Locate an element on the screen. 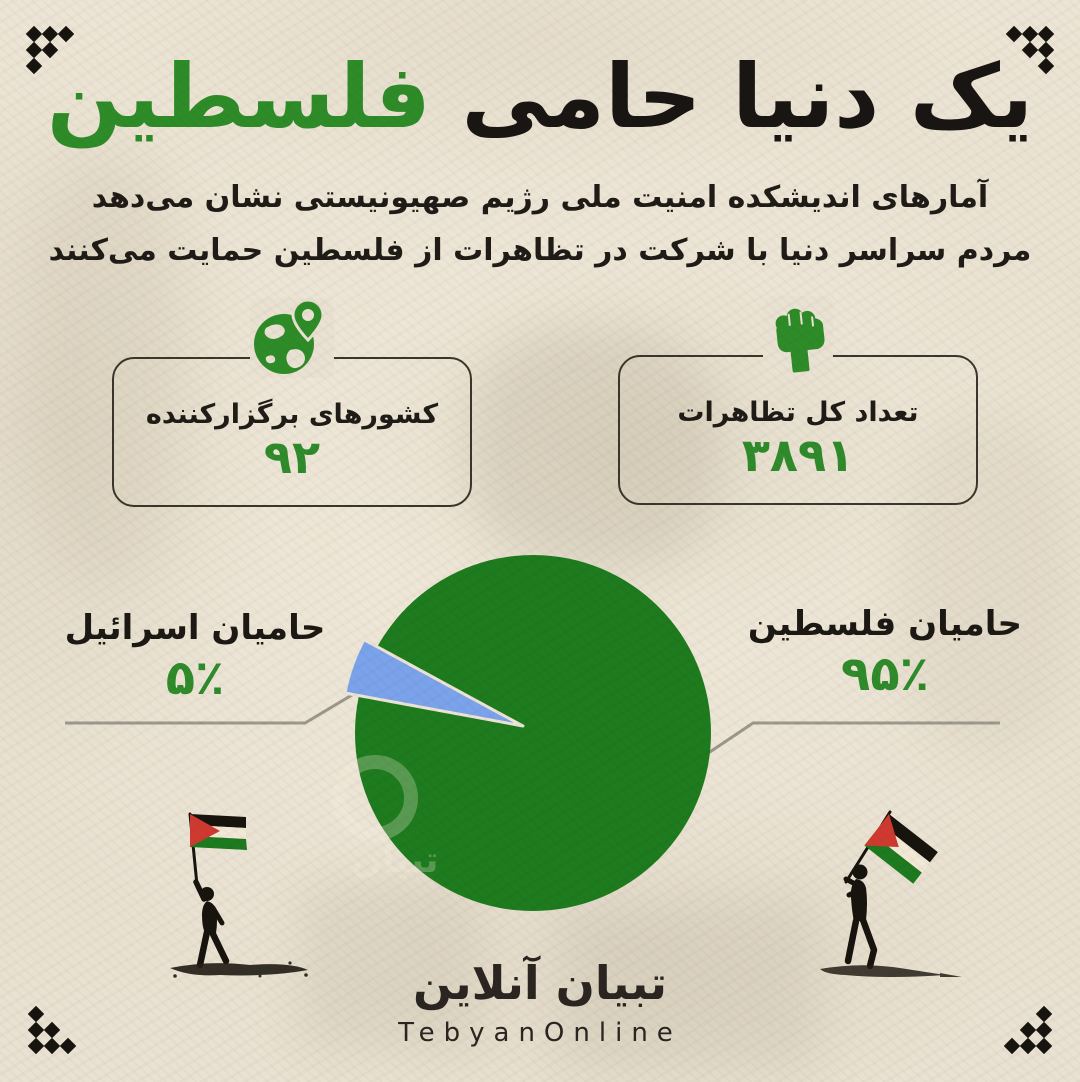 The width and height of the screenshot is (1080, 1082). flag-waver-right is located at coordinates (891, 893).